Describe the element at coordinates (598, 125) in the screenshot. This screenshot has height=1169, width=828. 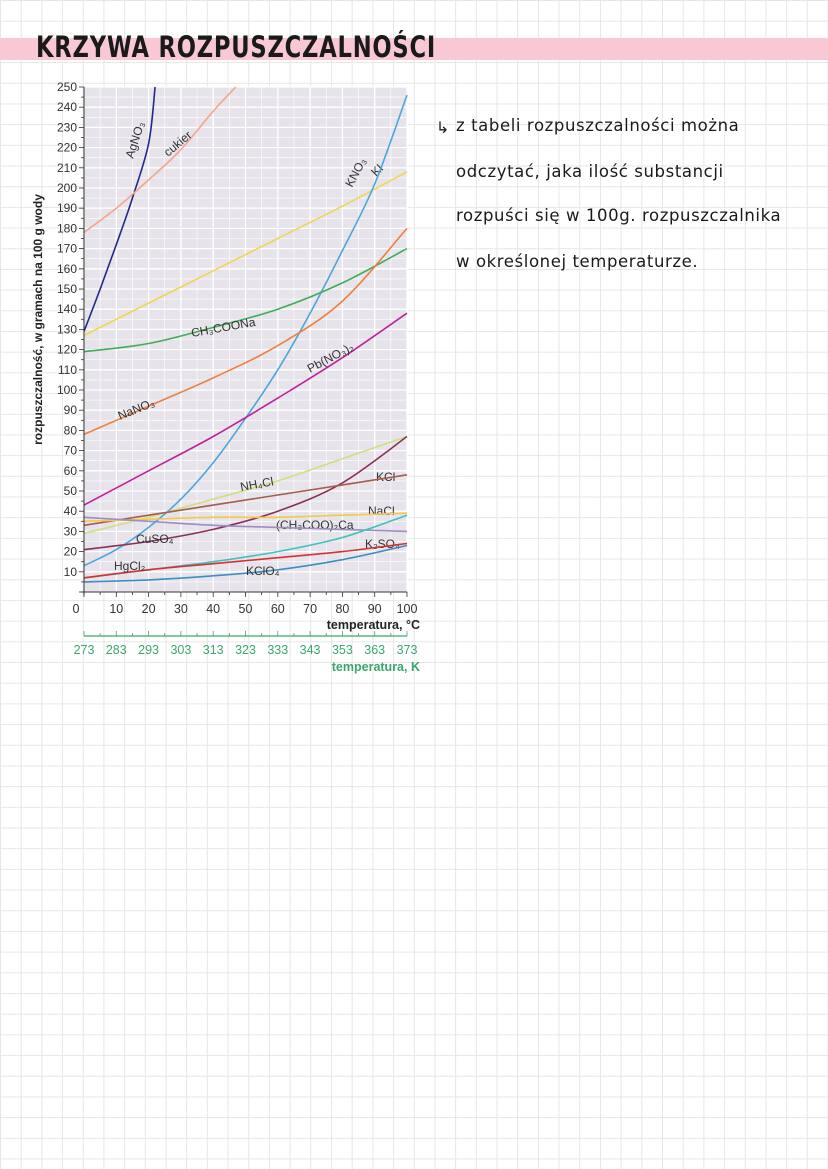
I see `note-line-1: z tabeli rozpuszczalności można` at that location.